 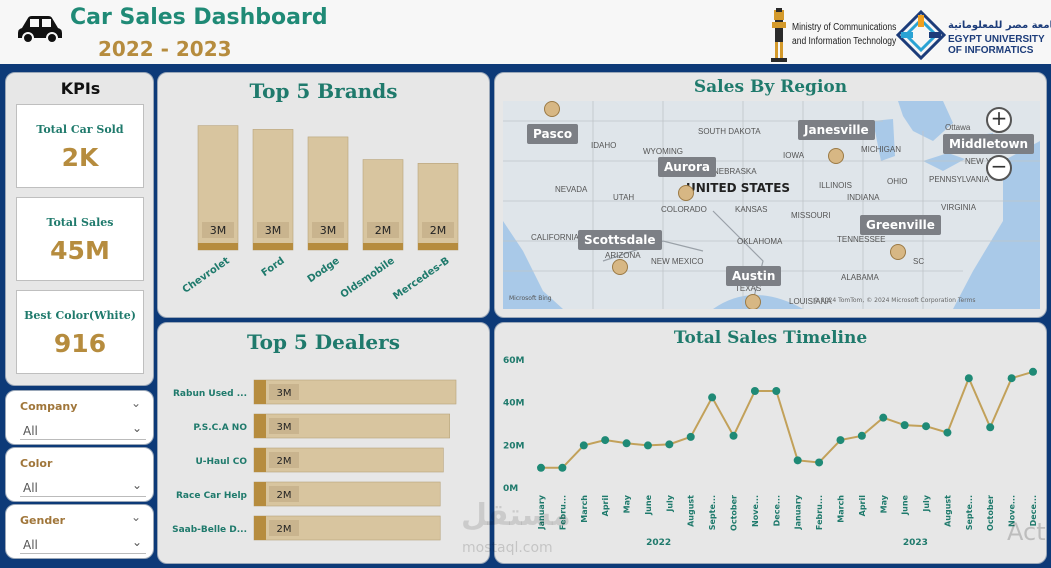 I want to click on slicer-company: Company ⌄ All ⌄, so click(x=79, y=417).